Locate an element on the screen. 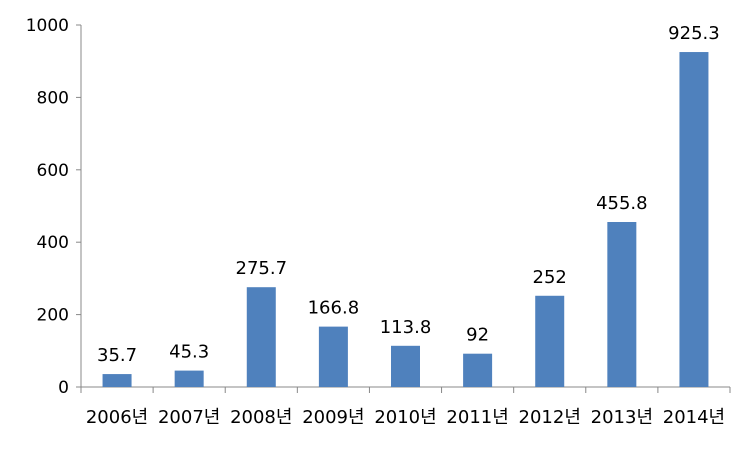  data-label: 113.8 is located at coordinates (406, 327).